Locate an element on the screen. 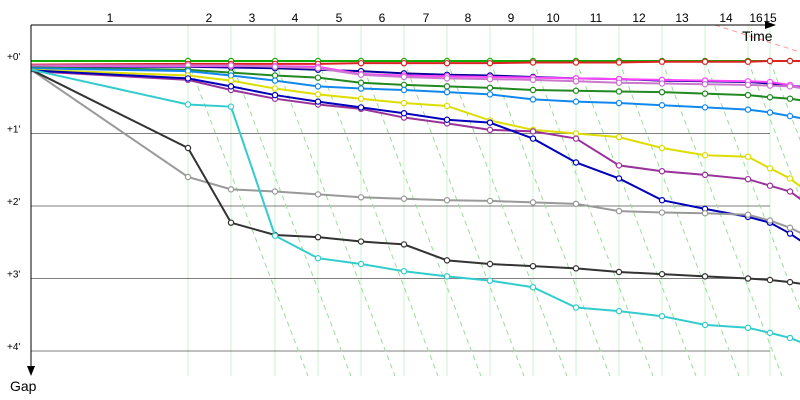 This screenshot has height=400, width=800. x-tick-label: 11 is located at coordinates (596, 18).